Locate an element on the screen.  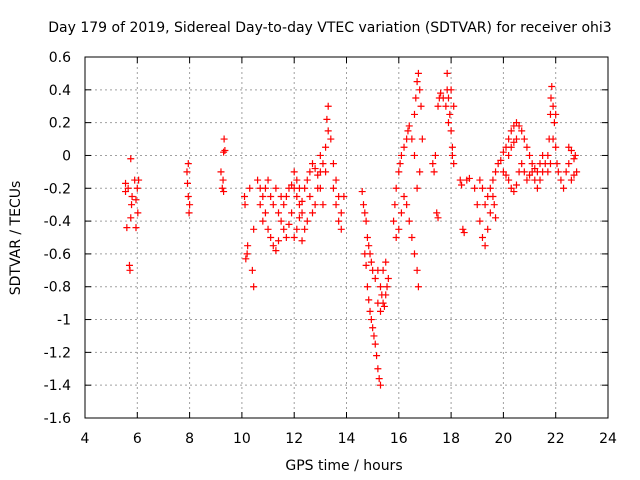
x-tick-label: 20 is located at coordinates (503, 439).